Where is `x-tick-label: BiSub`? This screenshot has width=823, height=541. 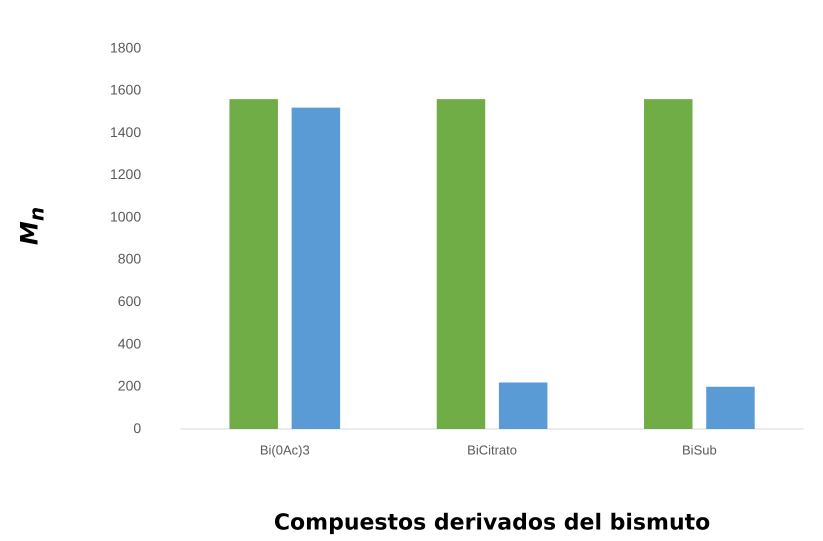 x-tick-label: BiSub is located at coordinates (699, 450).